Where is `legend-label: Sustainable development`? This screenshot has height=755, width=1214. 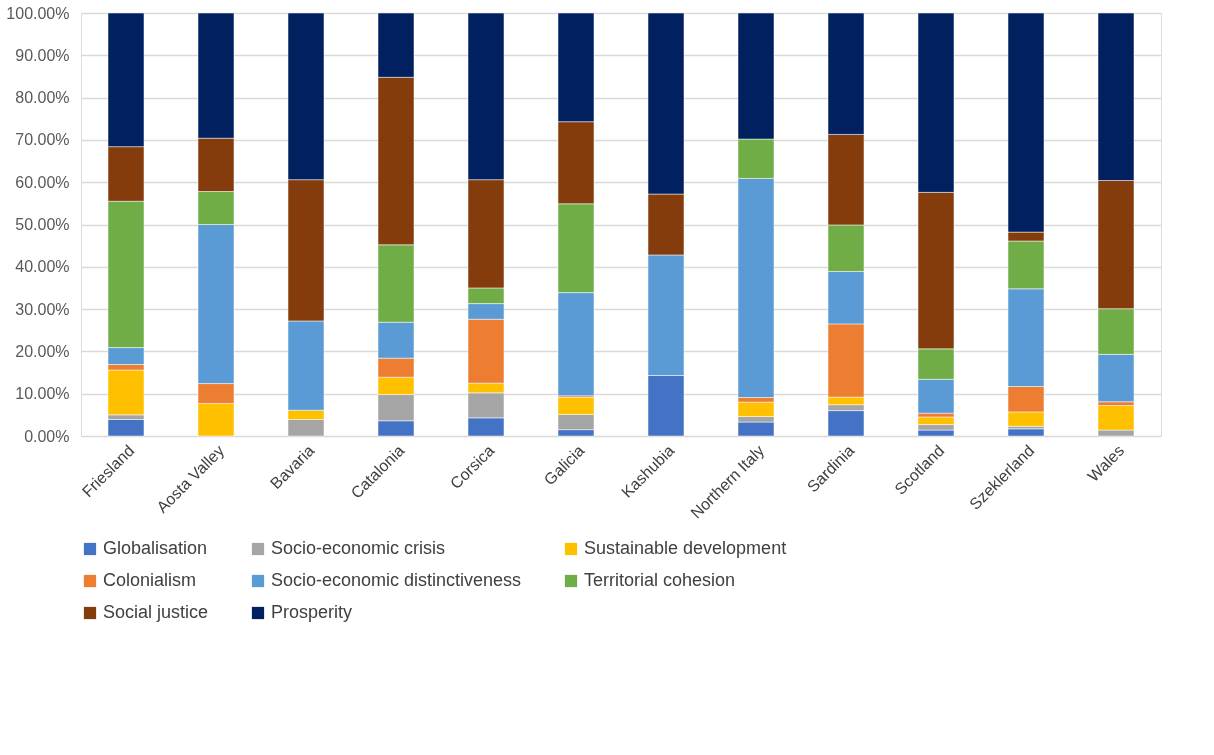
legend-label: Sustainable development is located at coordinates (685, 548).